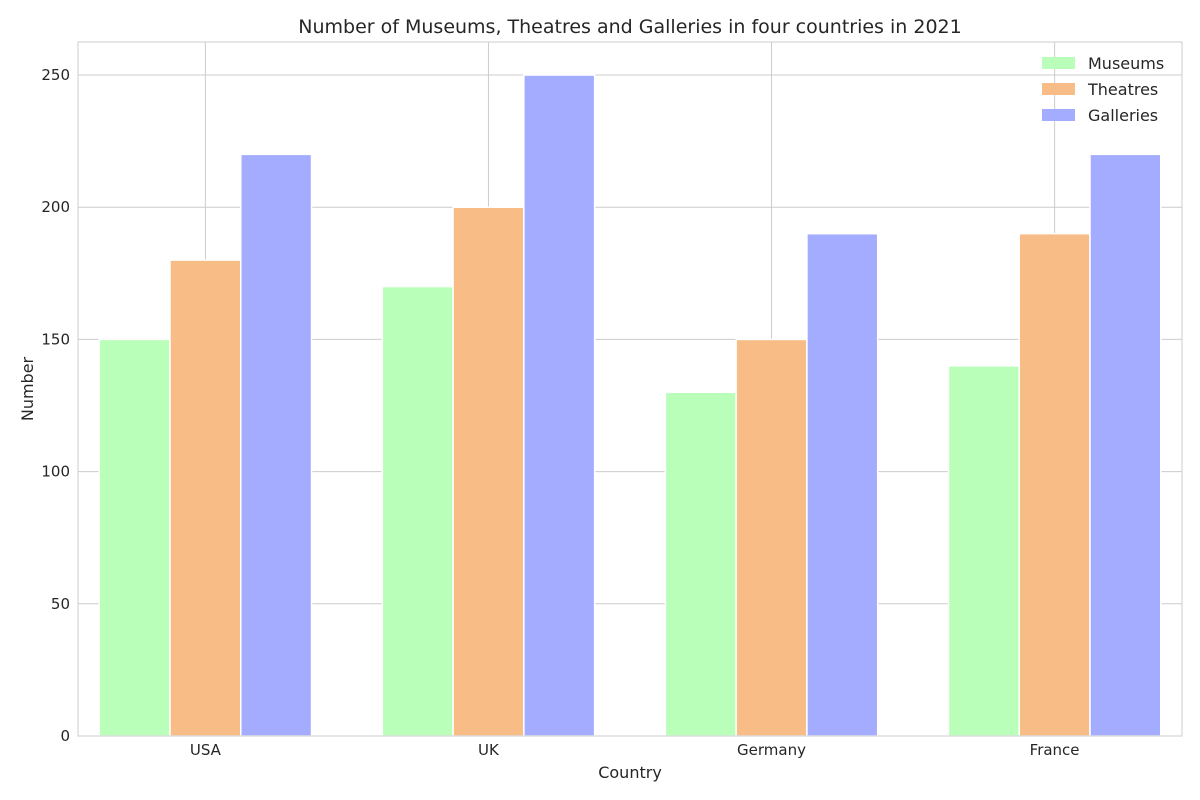  What do you see at coordinates (27, 388) in the screenshot?
I see `y-axis-label: Number` at bounding box center [27, 388].